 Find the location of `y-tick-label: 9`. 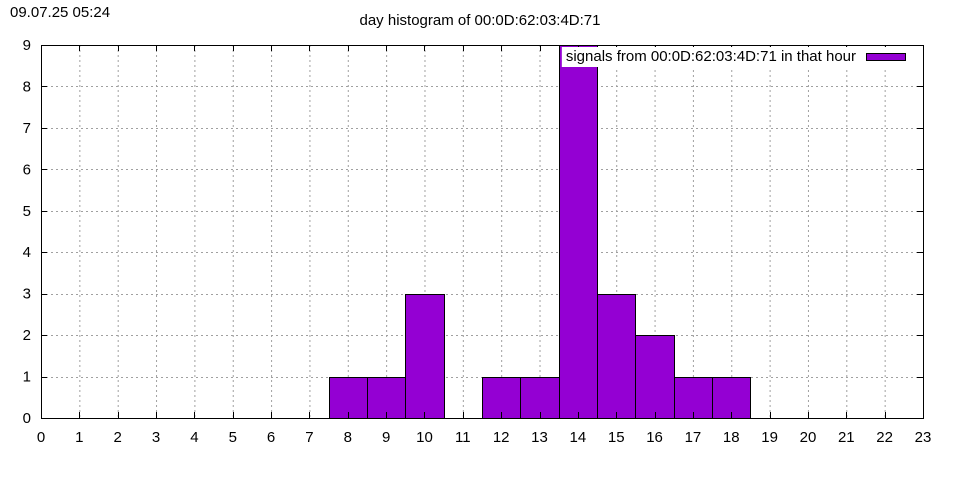

y-tick-label: 9 is located at coordinates (27, 45).